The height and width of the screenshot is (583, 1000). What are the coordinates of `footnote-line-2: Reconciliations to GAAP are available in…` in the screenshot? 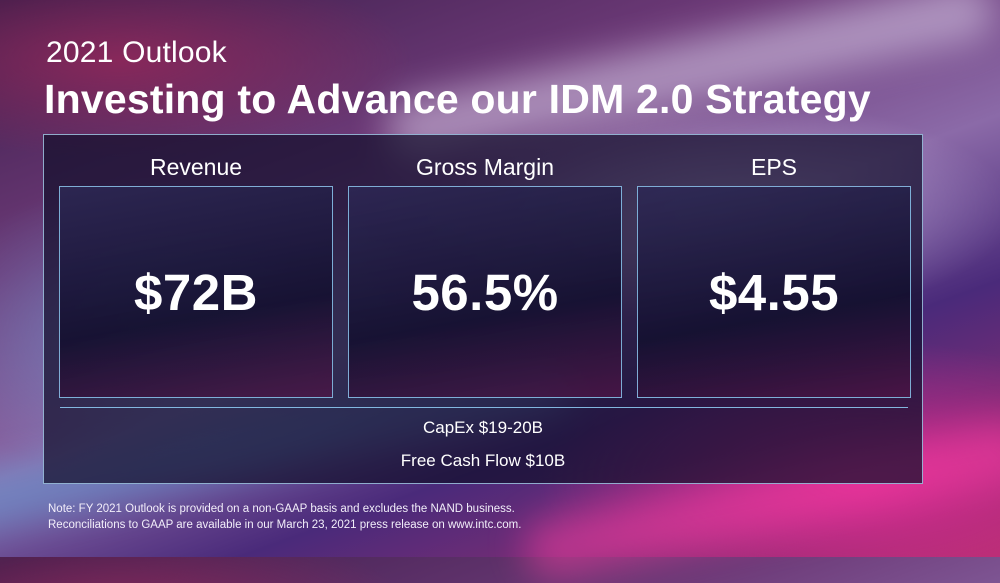 It's located at (285, 525).